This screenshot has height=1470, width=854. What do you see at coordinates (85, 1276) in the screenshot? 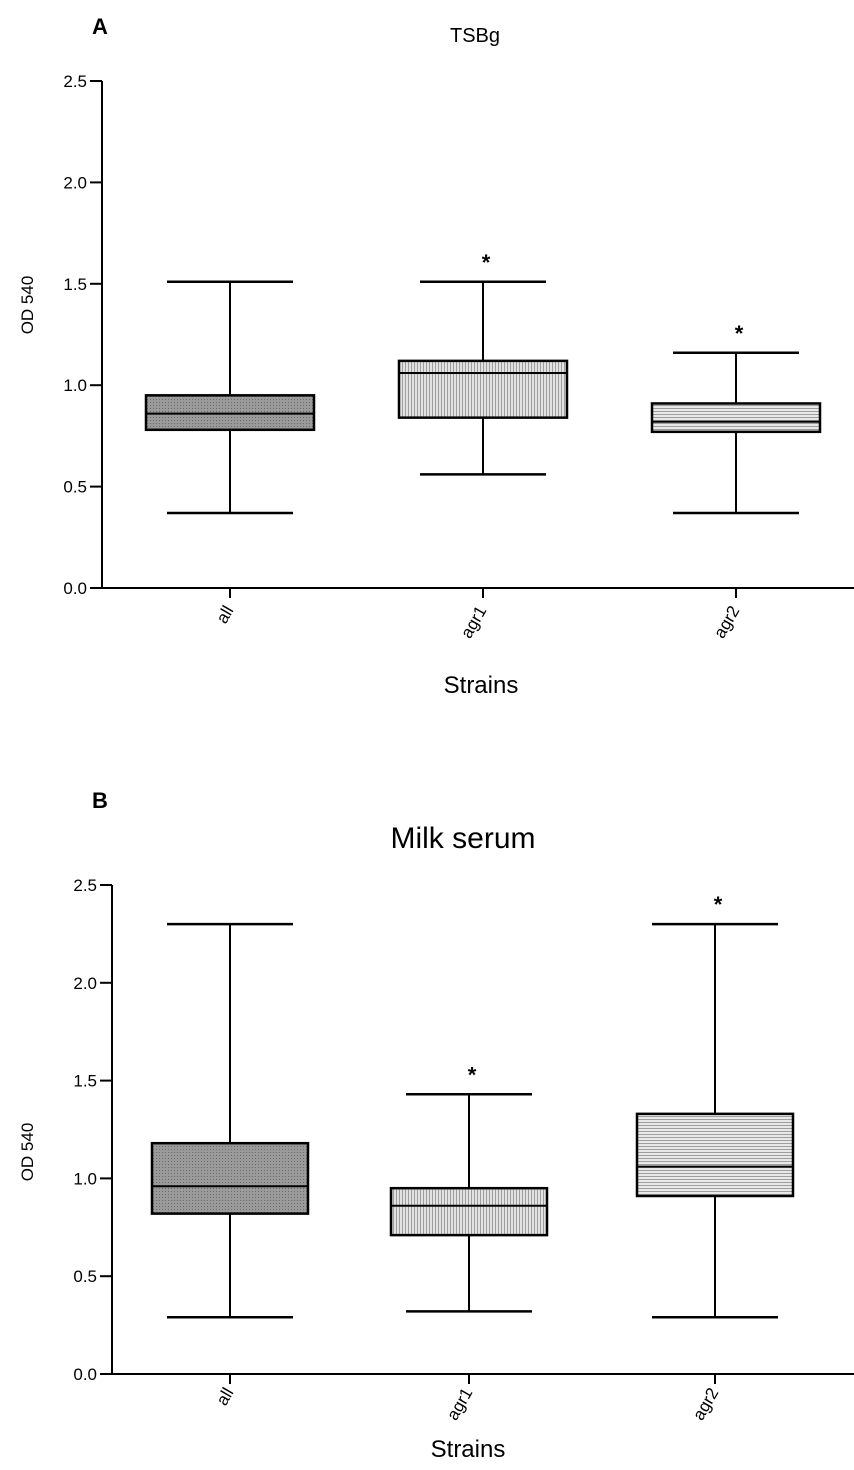
I see `panel-b-ytick-label: 0.5` at bounding box center [85, 1276].